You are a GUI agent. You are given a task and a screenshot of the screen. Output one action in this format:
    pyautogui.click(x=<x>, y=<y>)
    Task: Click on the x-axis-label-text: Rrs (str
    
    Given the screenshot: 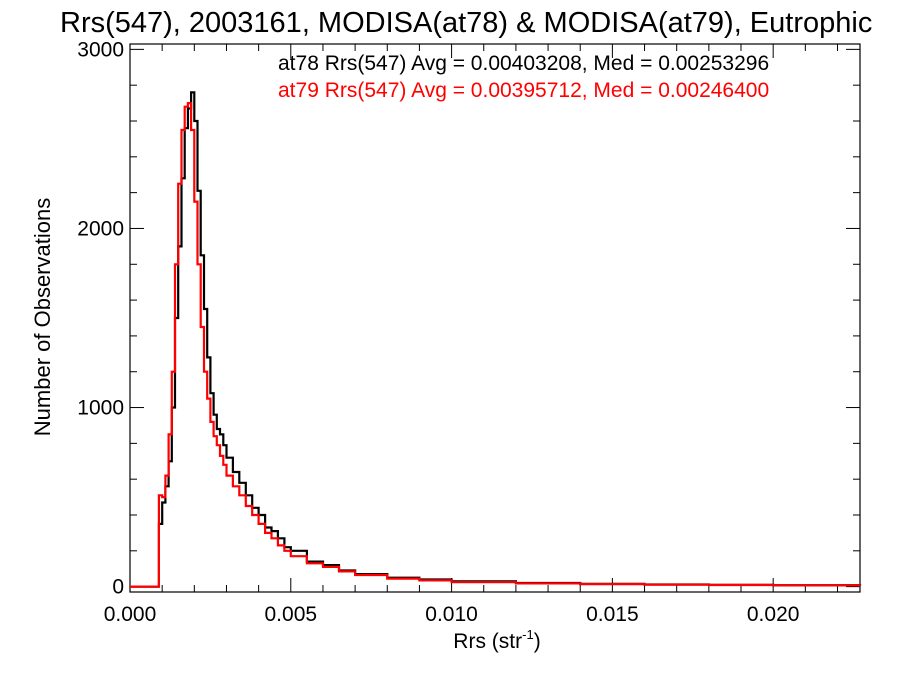 What is the action you would take?
    pyautogui.click(x=487, y=641)
    